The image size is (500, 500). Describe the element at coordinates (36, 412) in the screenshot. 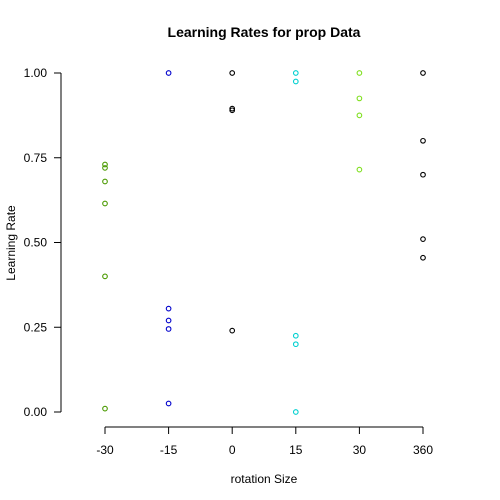

I see `y-tick-label: 0.00` at that location.